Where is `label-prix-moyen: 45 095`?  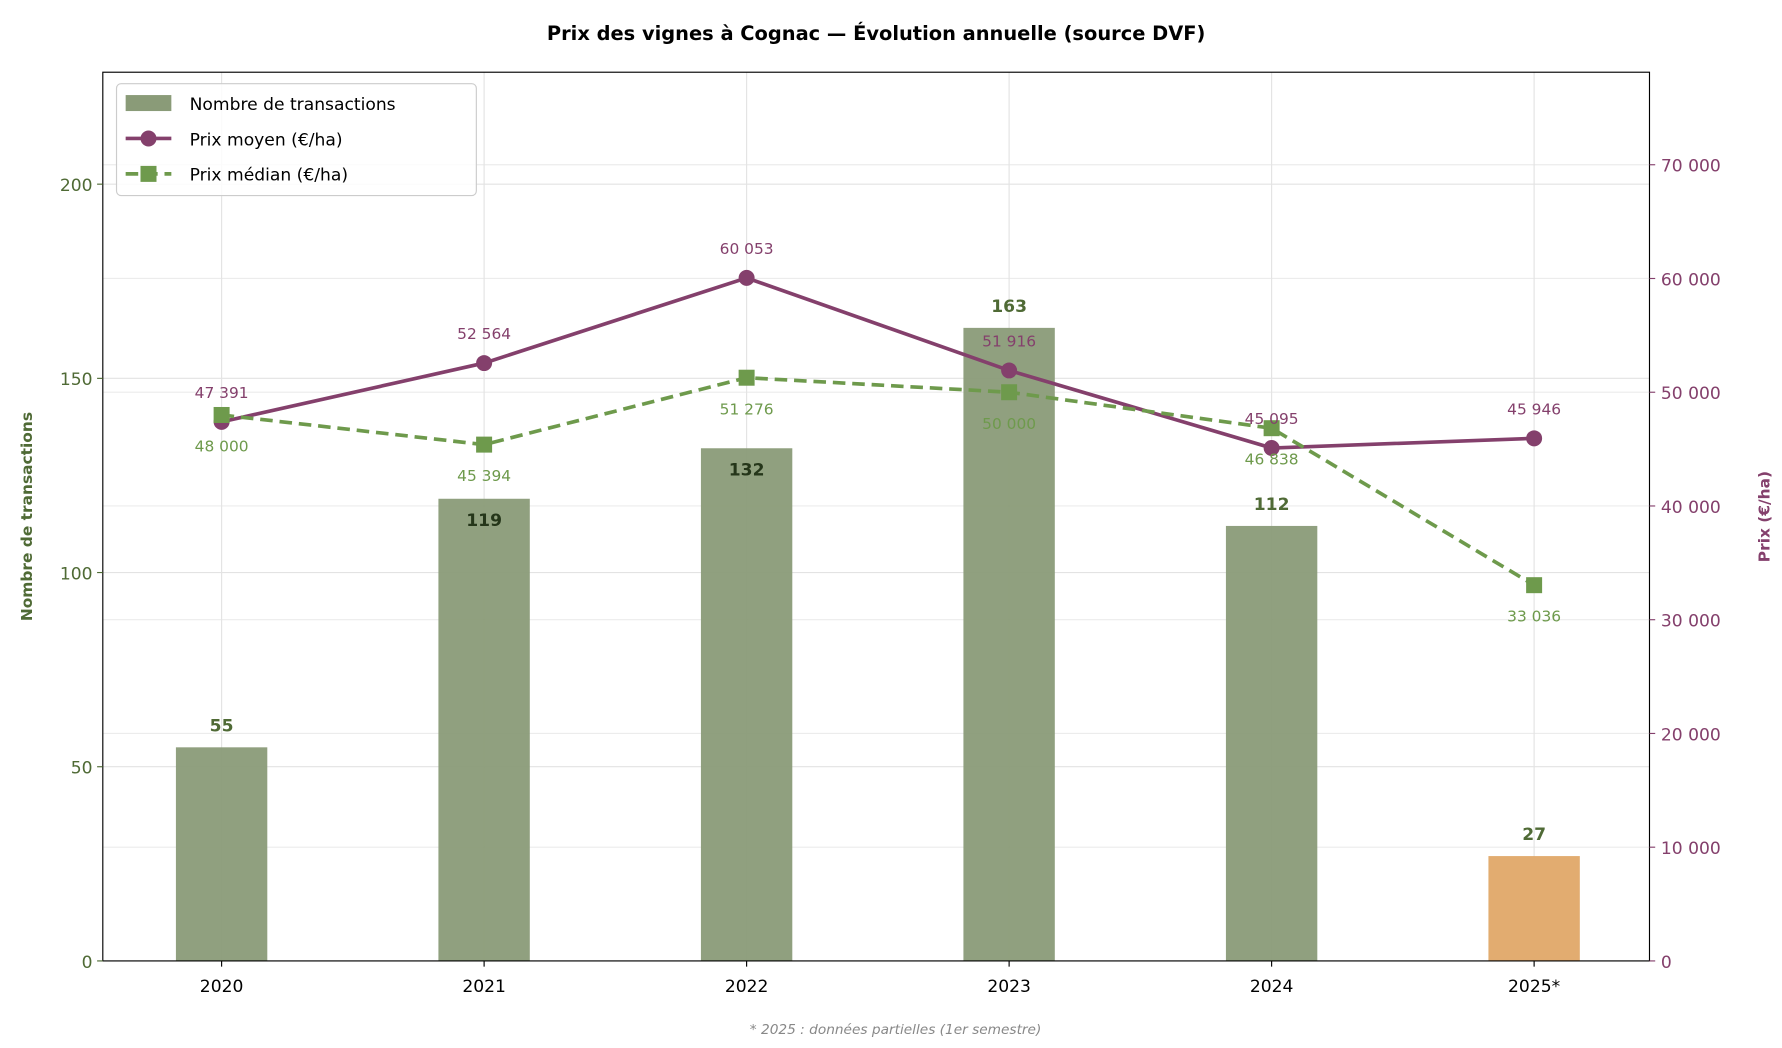
label-prix-moyen: 45 095 is located at coordinates (1272, 419).